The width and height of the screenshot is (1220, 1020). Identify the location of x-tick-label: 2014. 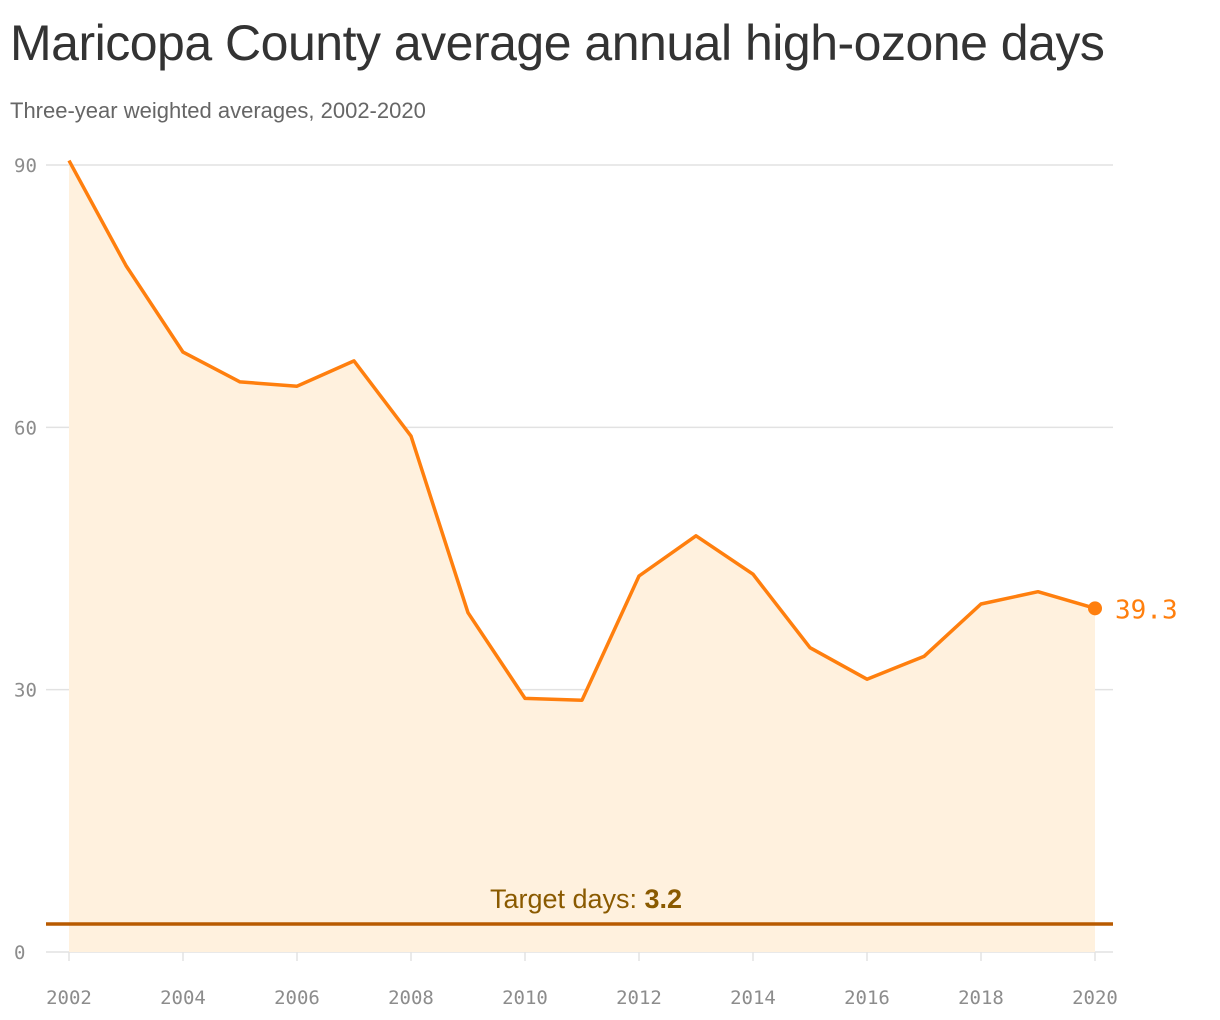
(753, 998).